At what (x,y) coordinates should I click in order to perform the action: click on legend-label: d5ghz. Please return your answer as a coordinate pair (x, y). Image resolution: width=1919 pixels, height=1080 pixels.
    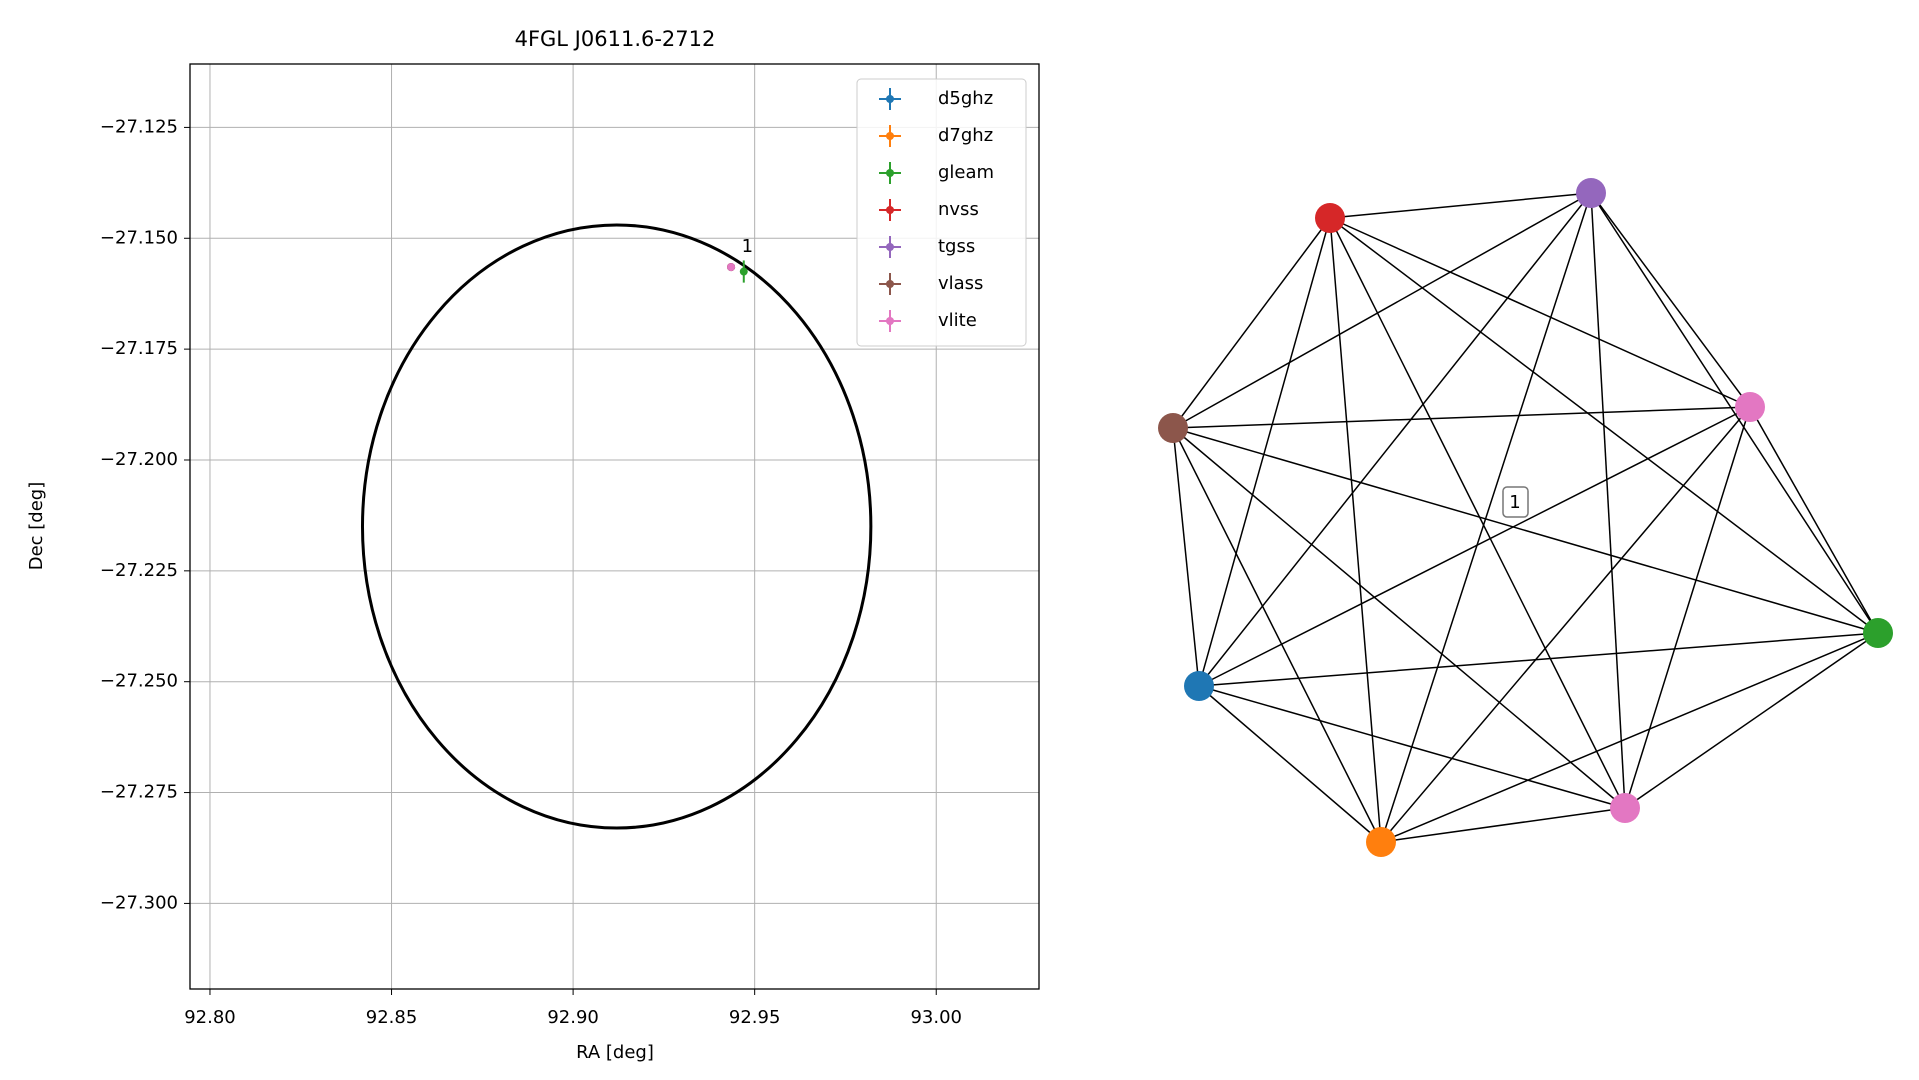
    Looking at the image, I should click on (965, 98).